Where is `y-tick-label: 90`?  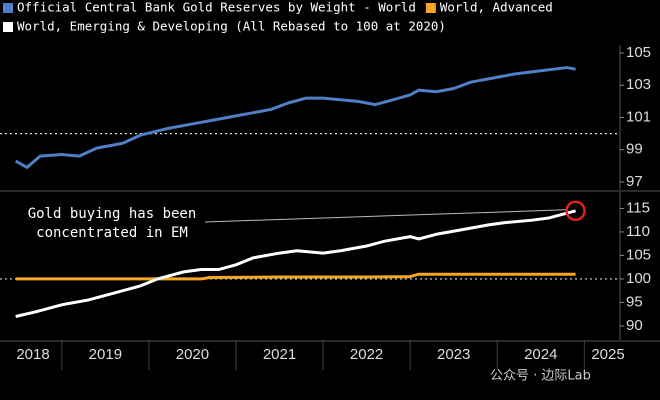 y-tick-label: 90 is located at coordinates (634, 325).